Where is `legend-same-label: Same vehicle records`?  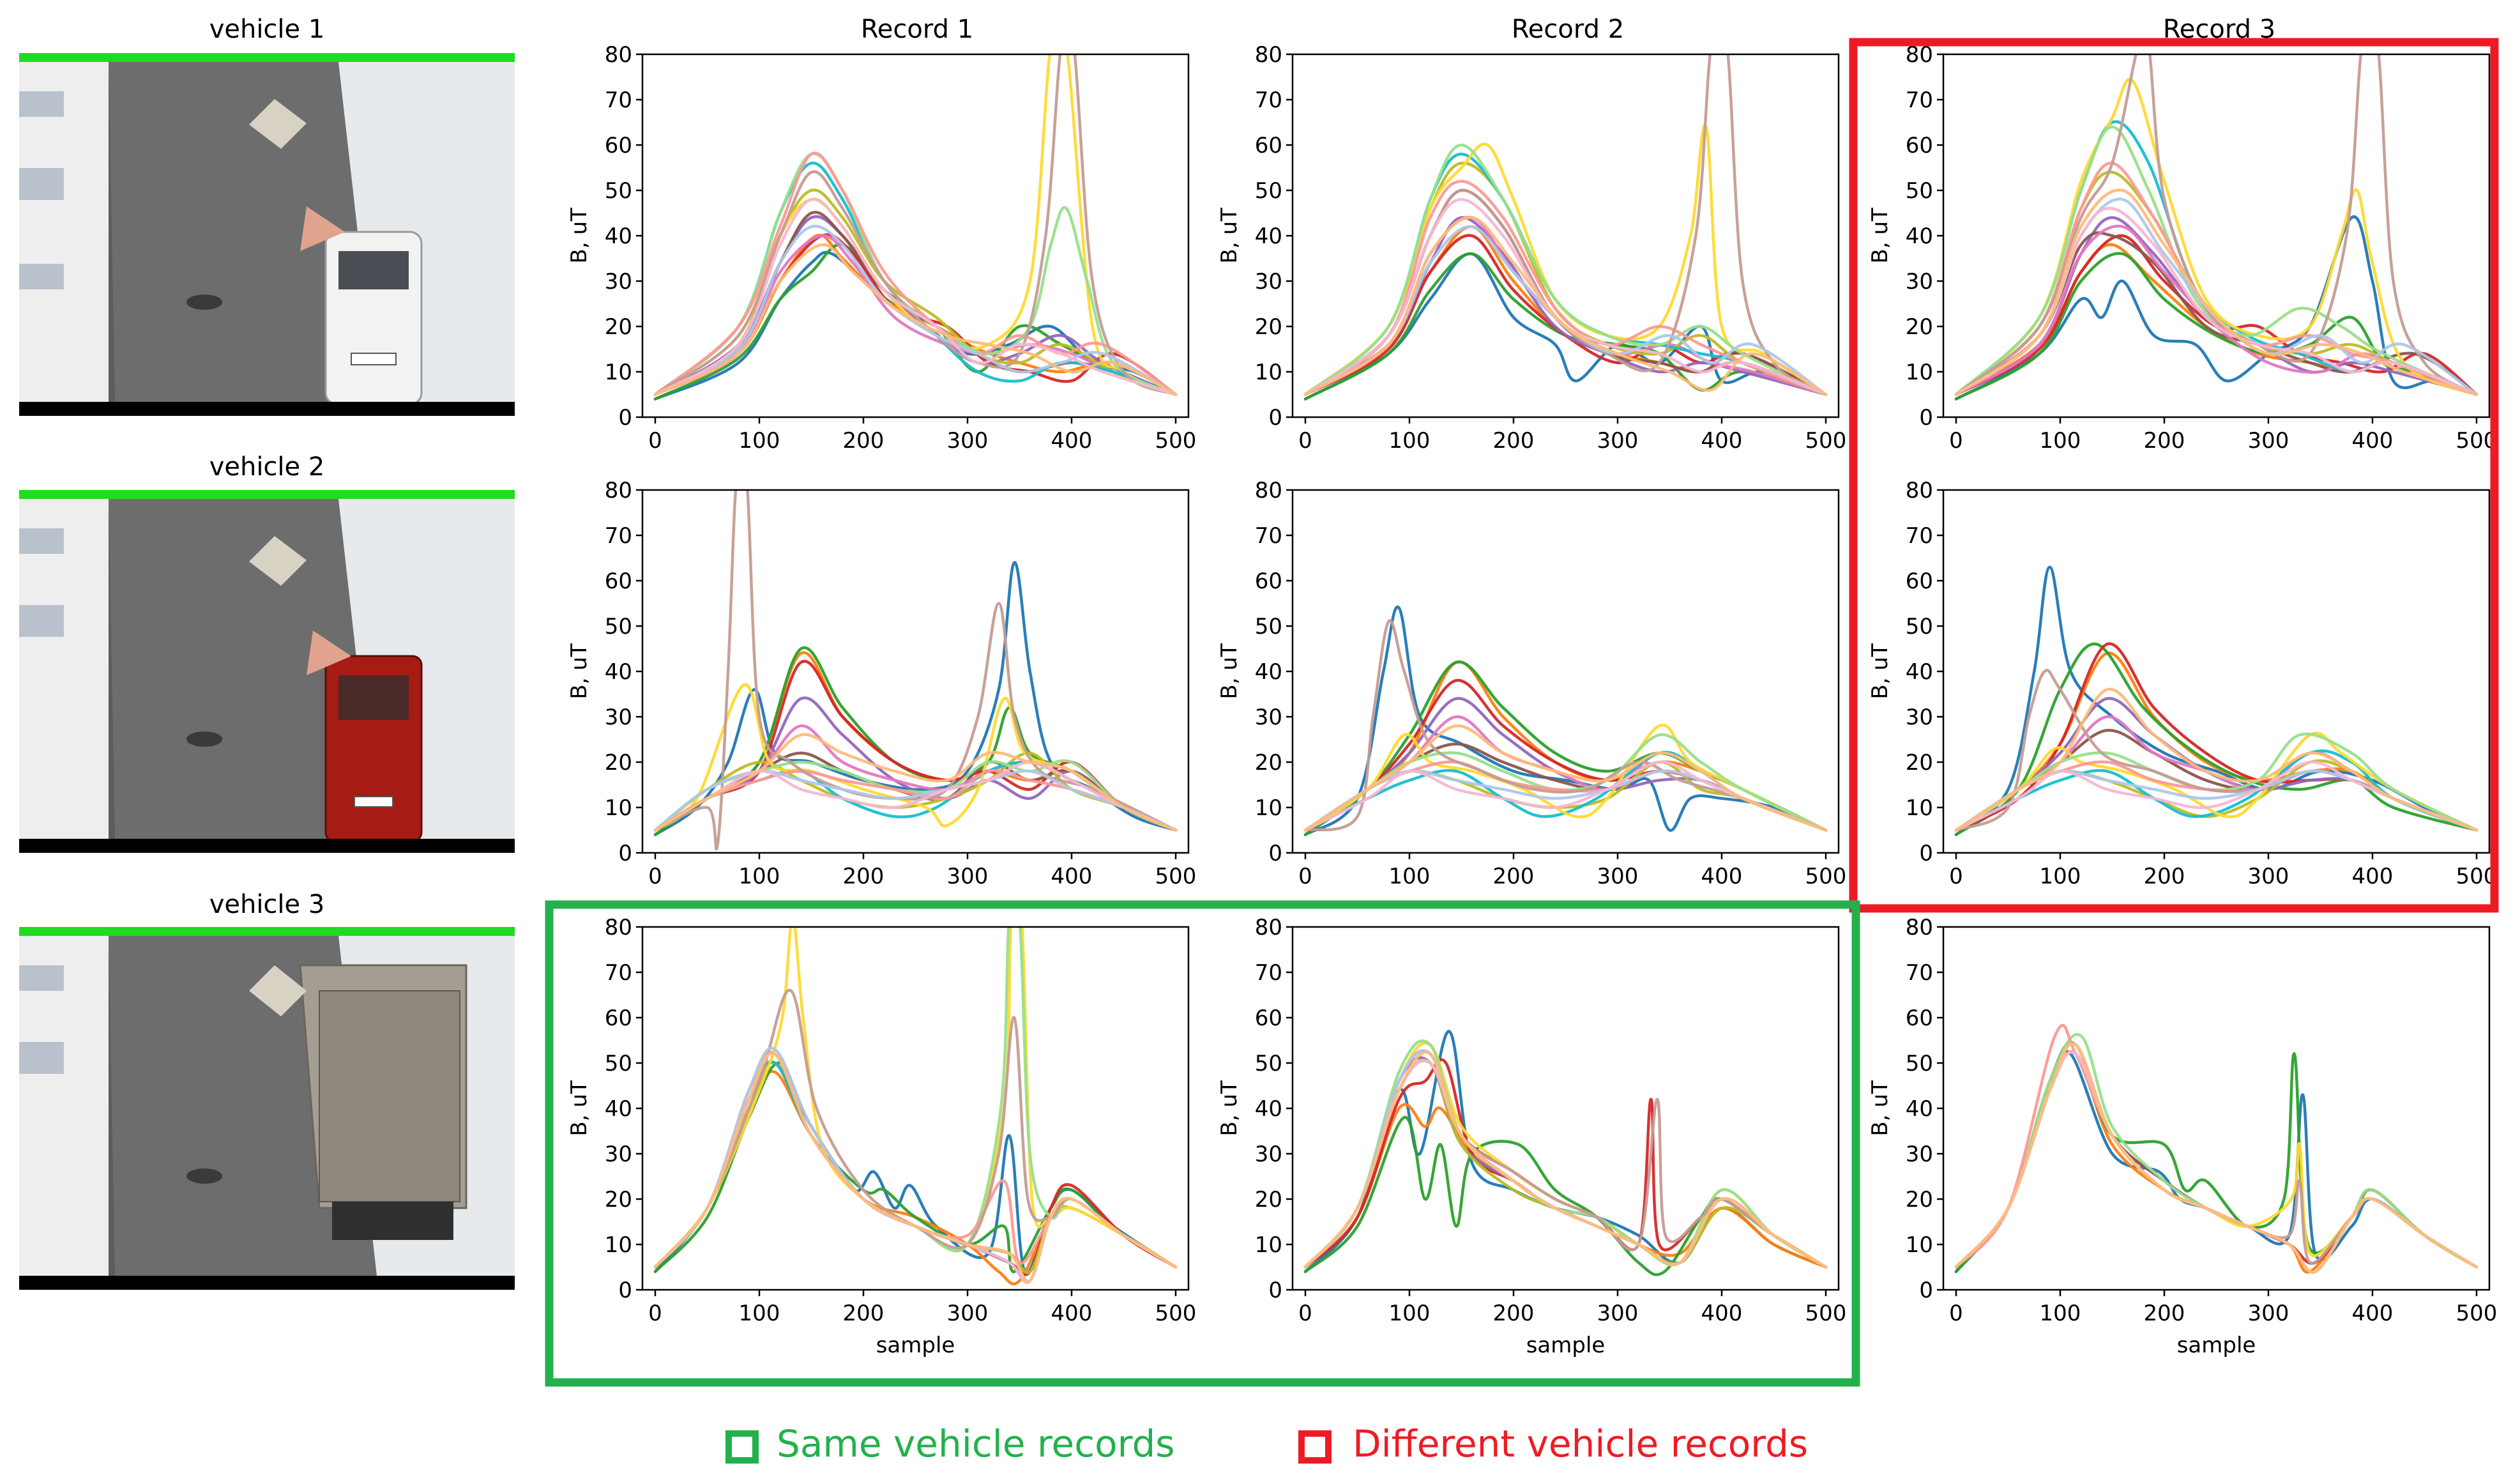
legend-same-label: Same vehicle records is located at coordinates (976, 1443).